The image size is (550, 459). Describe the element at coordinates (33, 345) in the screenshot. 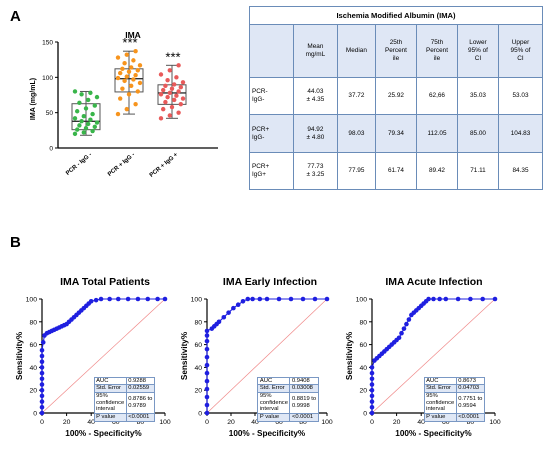

I see `y-tick-label: 60` at that location.